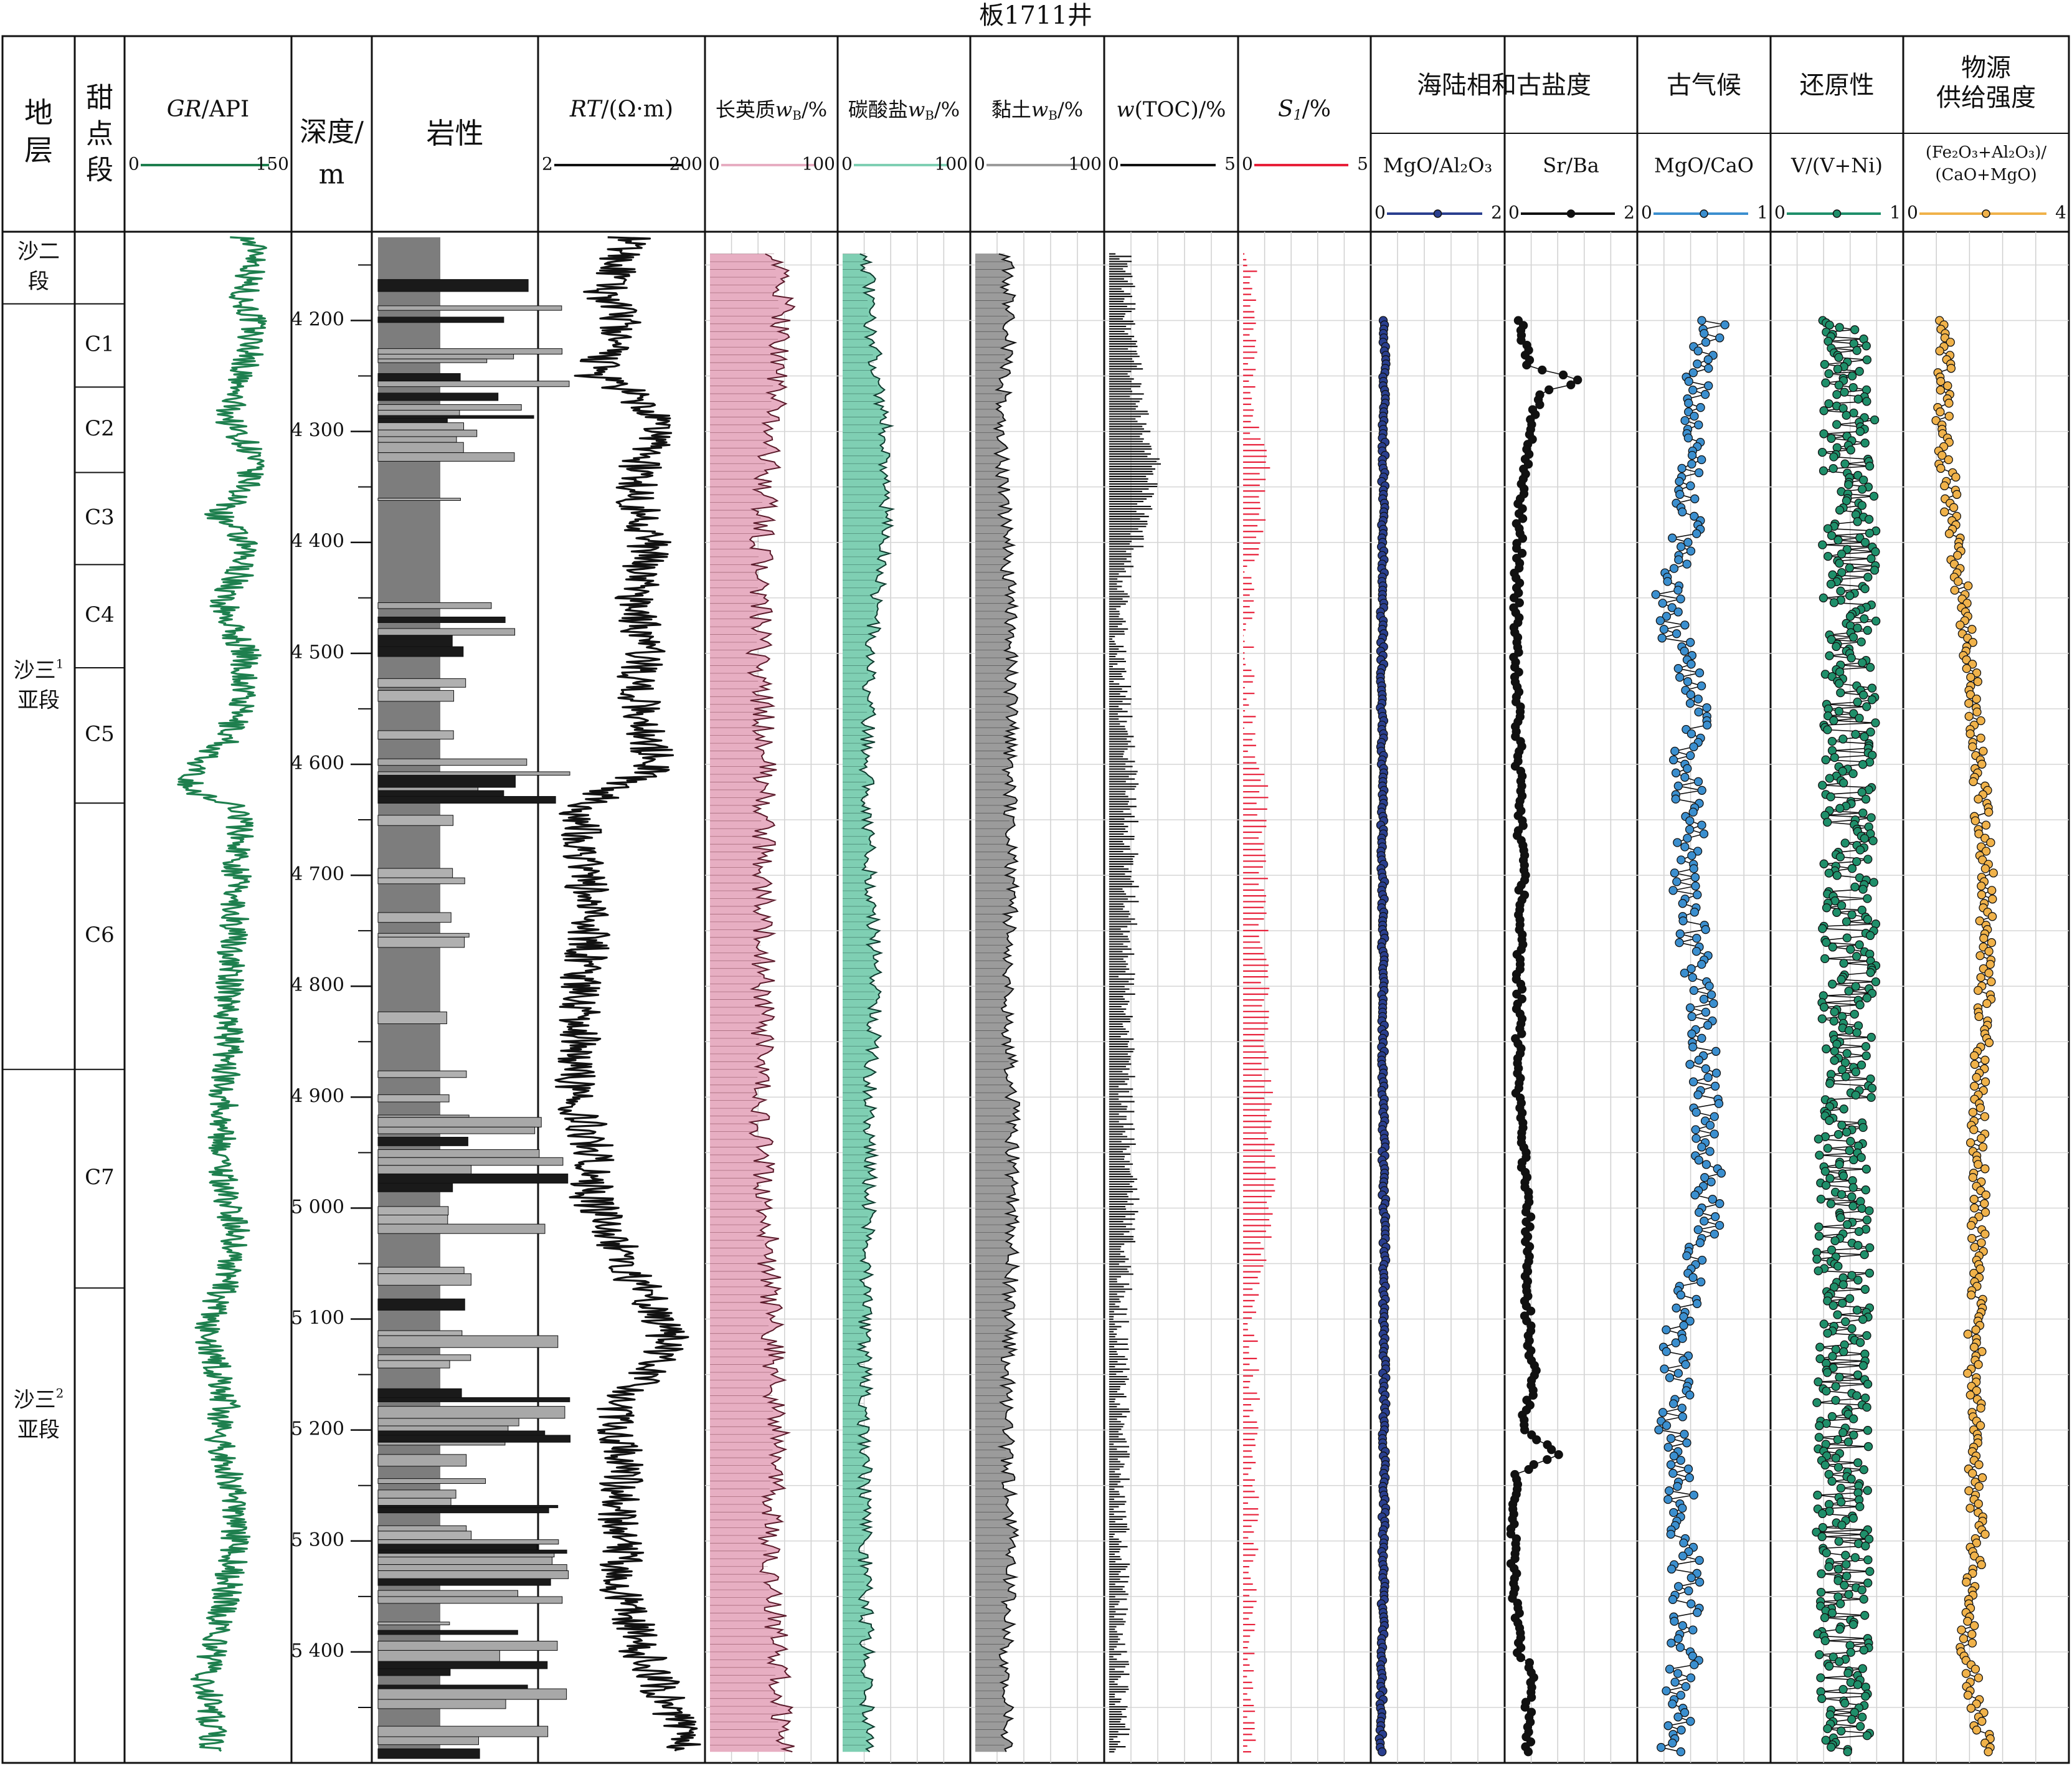  Describe the element at coordinates (1514, 212) in the screenshot. I see `scale-min-sr_ba: 0` at that location.